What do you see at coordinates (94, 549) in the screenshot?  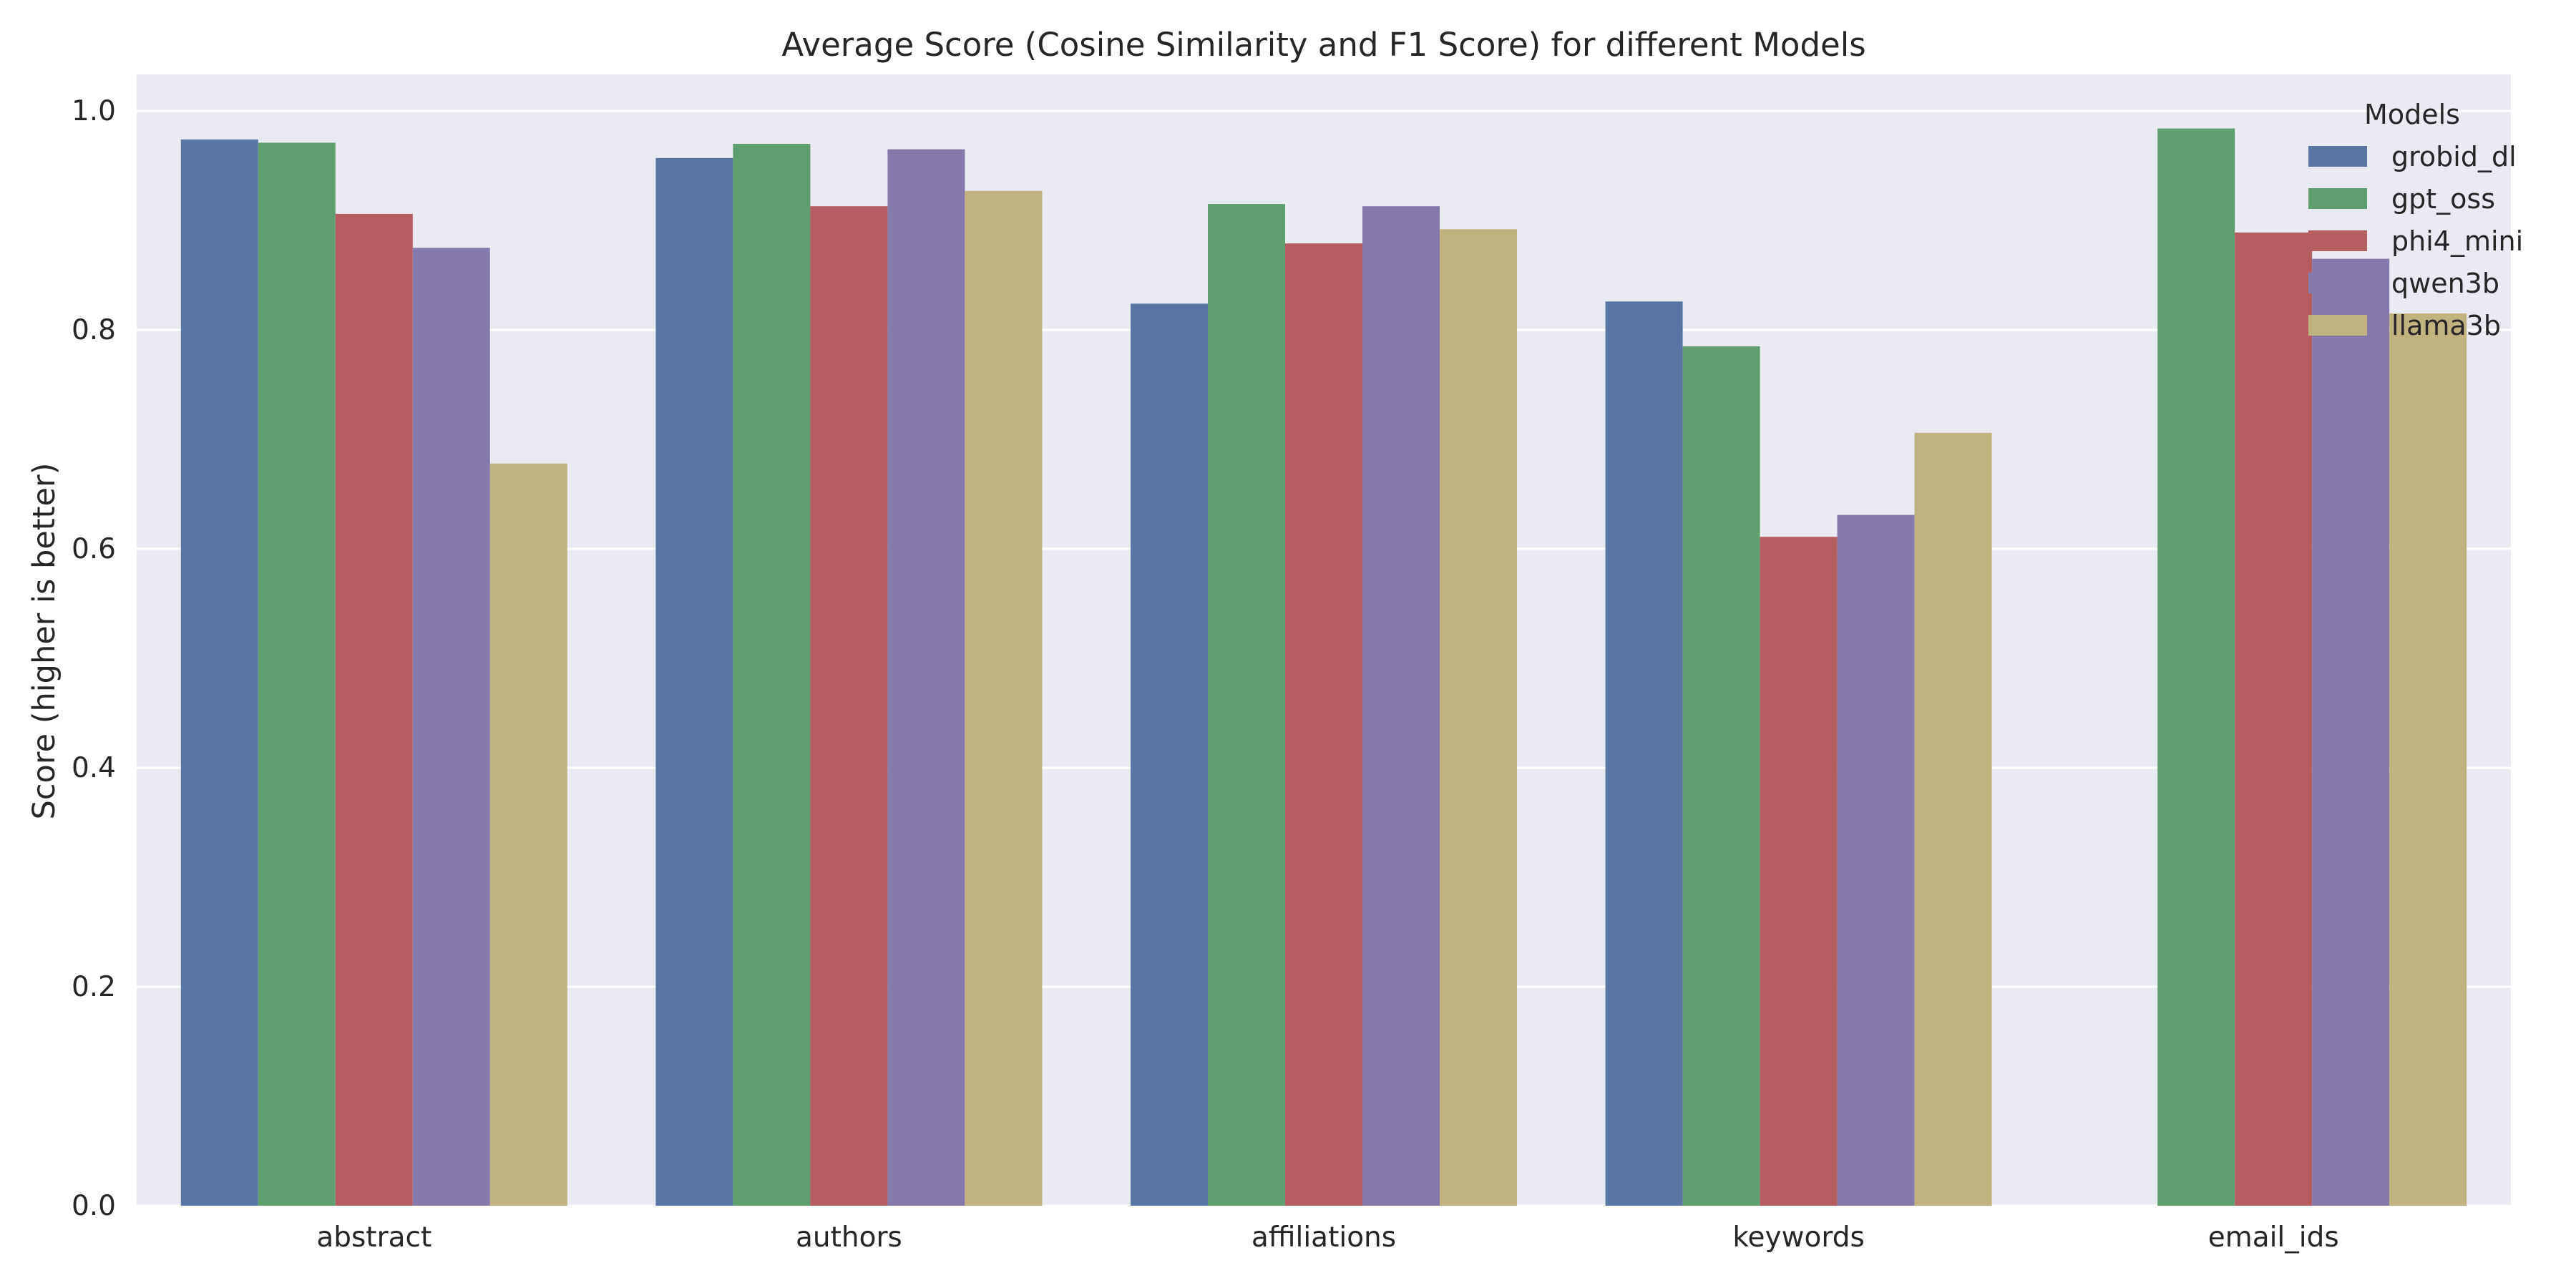 I see `y-tick-label: 0.6` at bounding box center [94, 549].